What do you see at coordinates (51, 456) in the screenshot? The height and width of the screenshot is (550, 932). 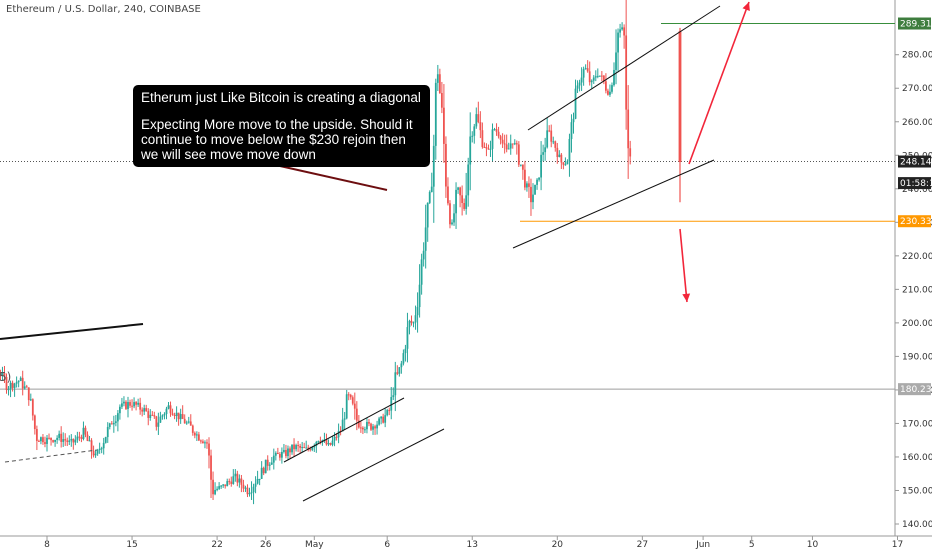 I see `dashed-trend-line` at bounding box center [51, 456].